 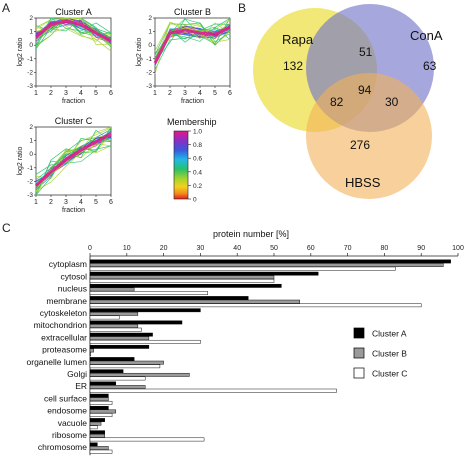 What do you see at coordinates (6, 228) in the screenshot?
I see `panel-label-c: C` at bounding box center [6, 228].